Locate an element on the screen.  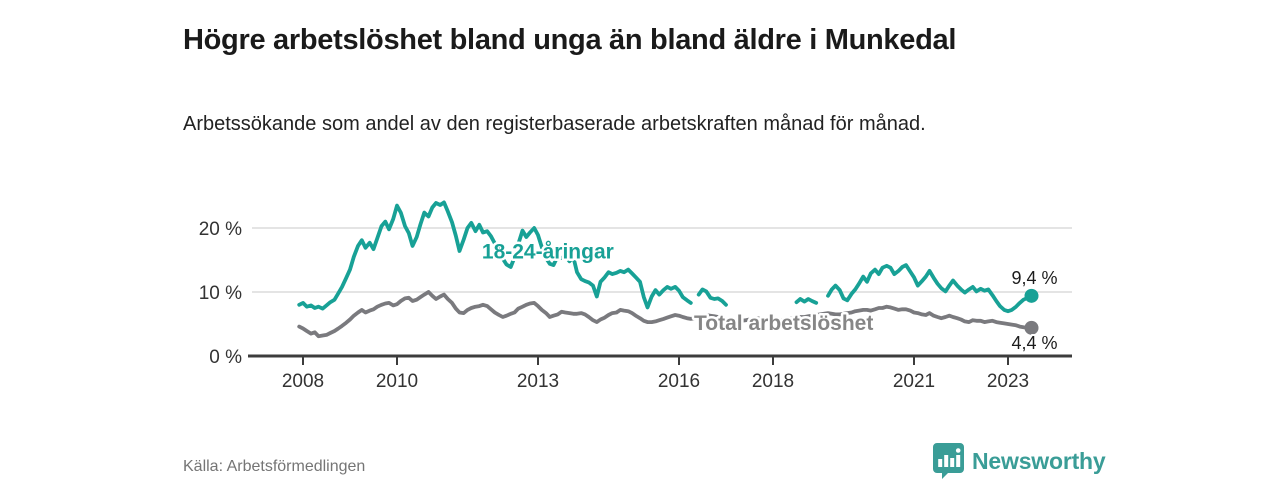
x-tick-label: 2010 is located at coordinates (397, 381).